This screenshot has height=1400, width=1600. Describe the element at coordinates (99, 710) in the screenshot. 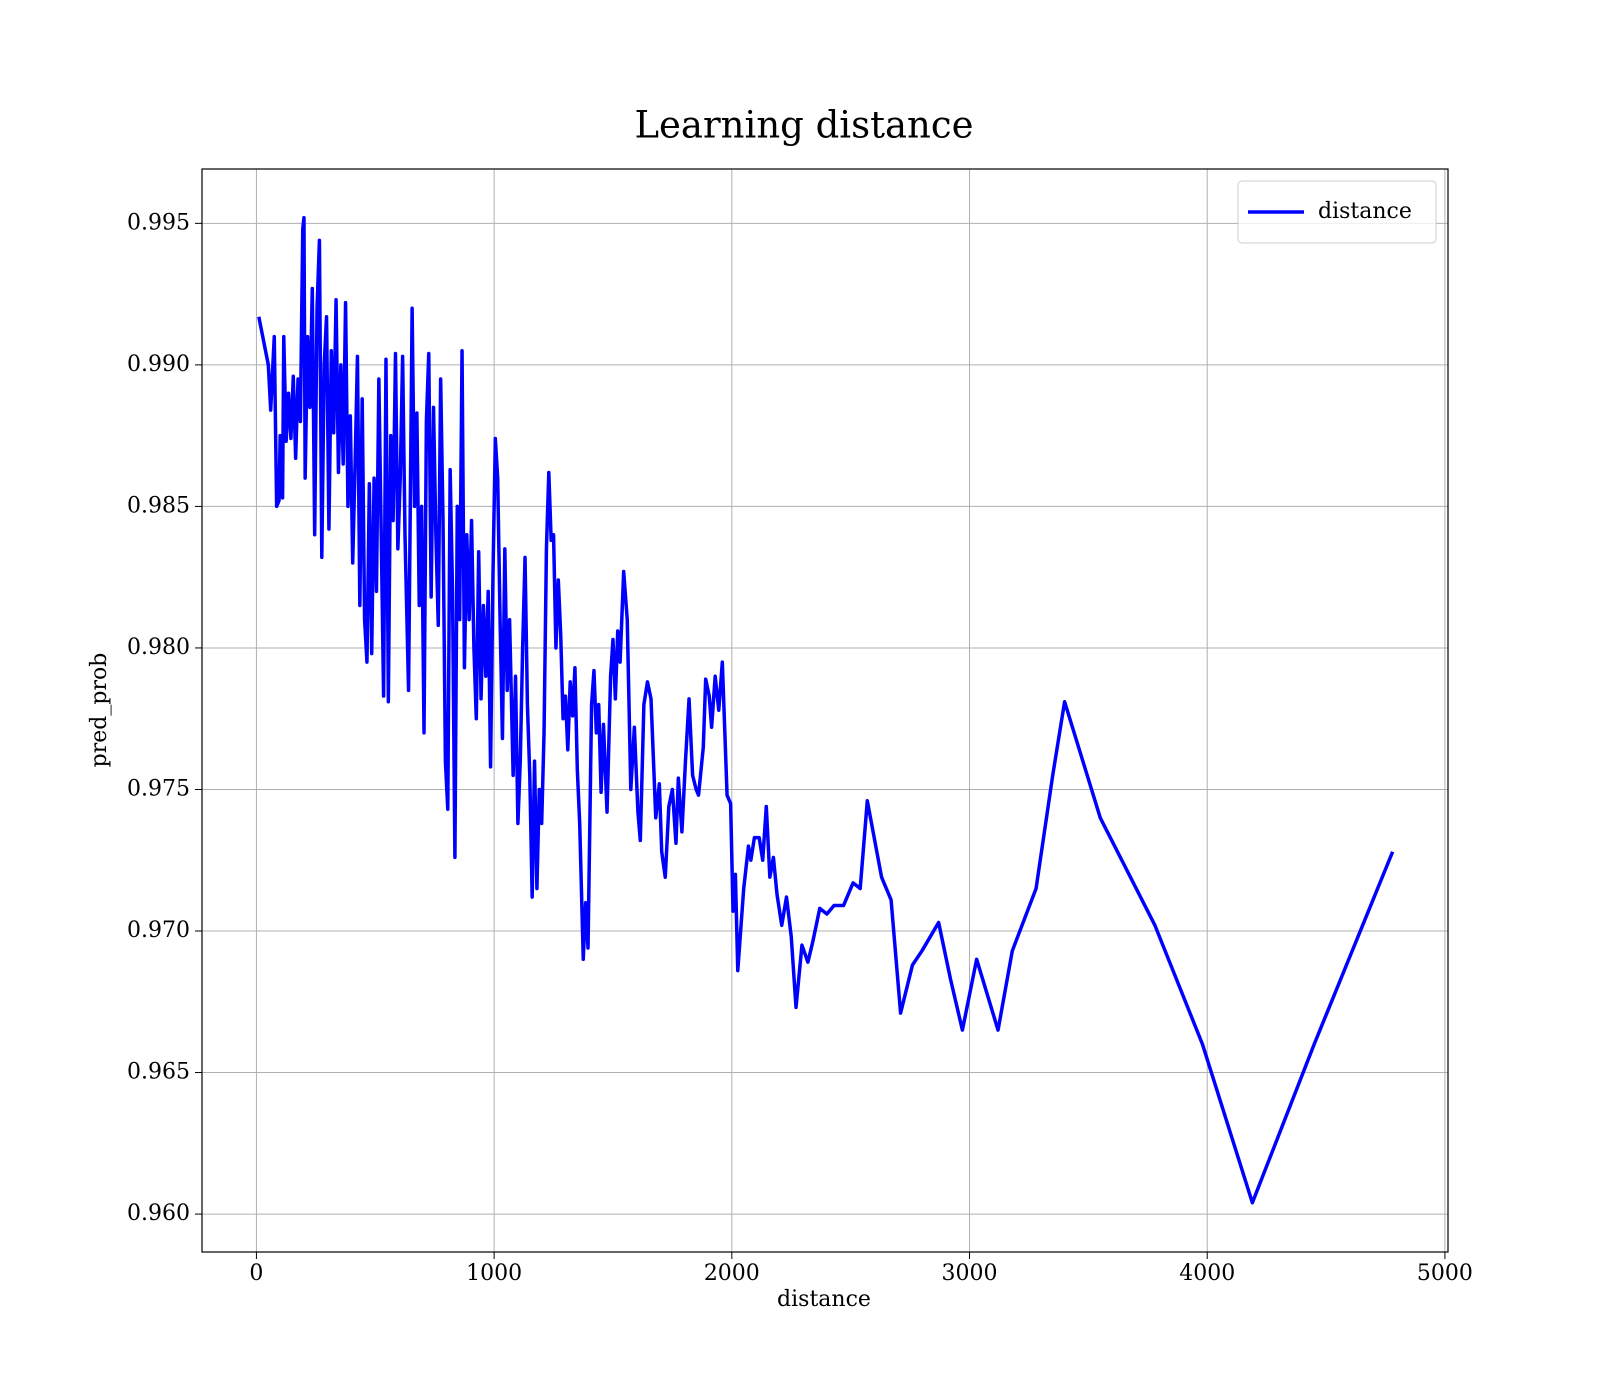

I see `y-axis-label: pred_prob` at that location.